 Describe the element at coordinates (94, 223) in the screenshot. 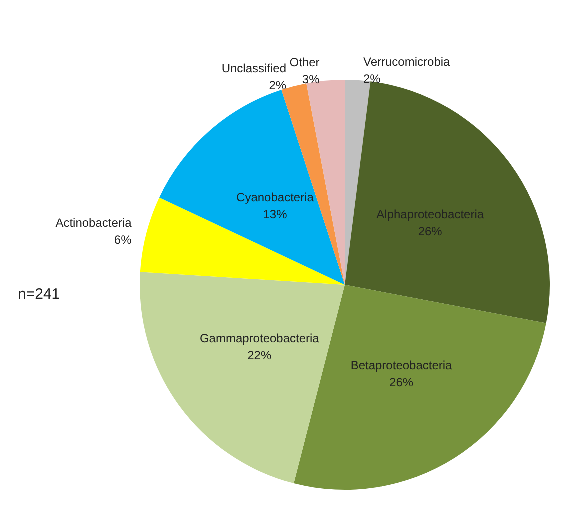

I see `slice-label: Actinobacteria` at that location.